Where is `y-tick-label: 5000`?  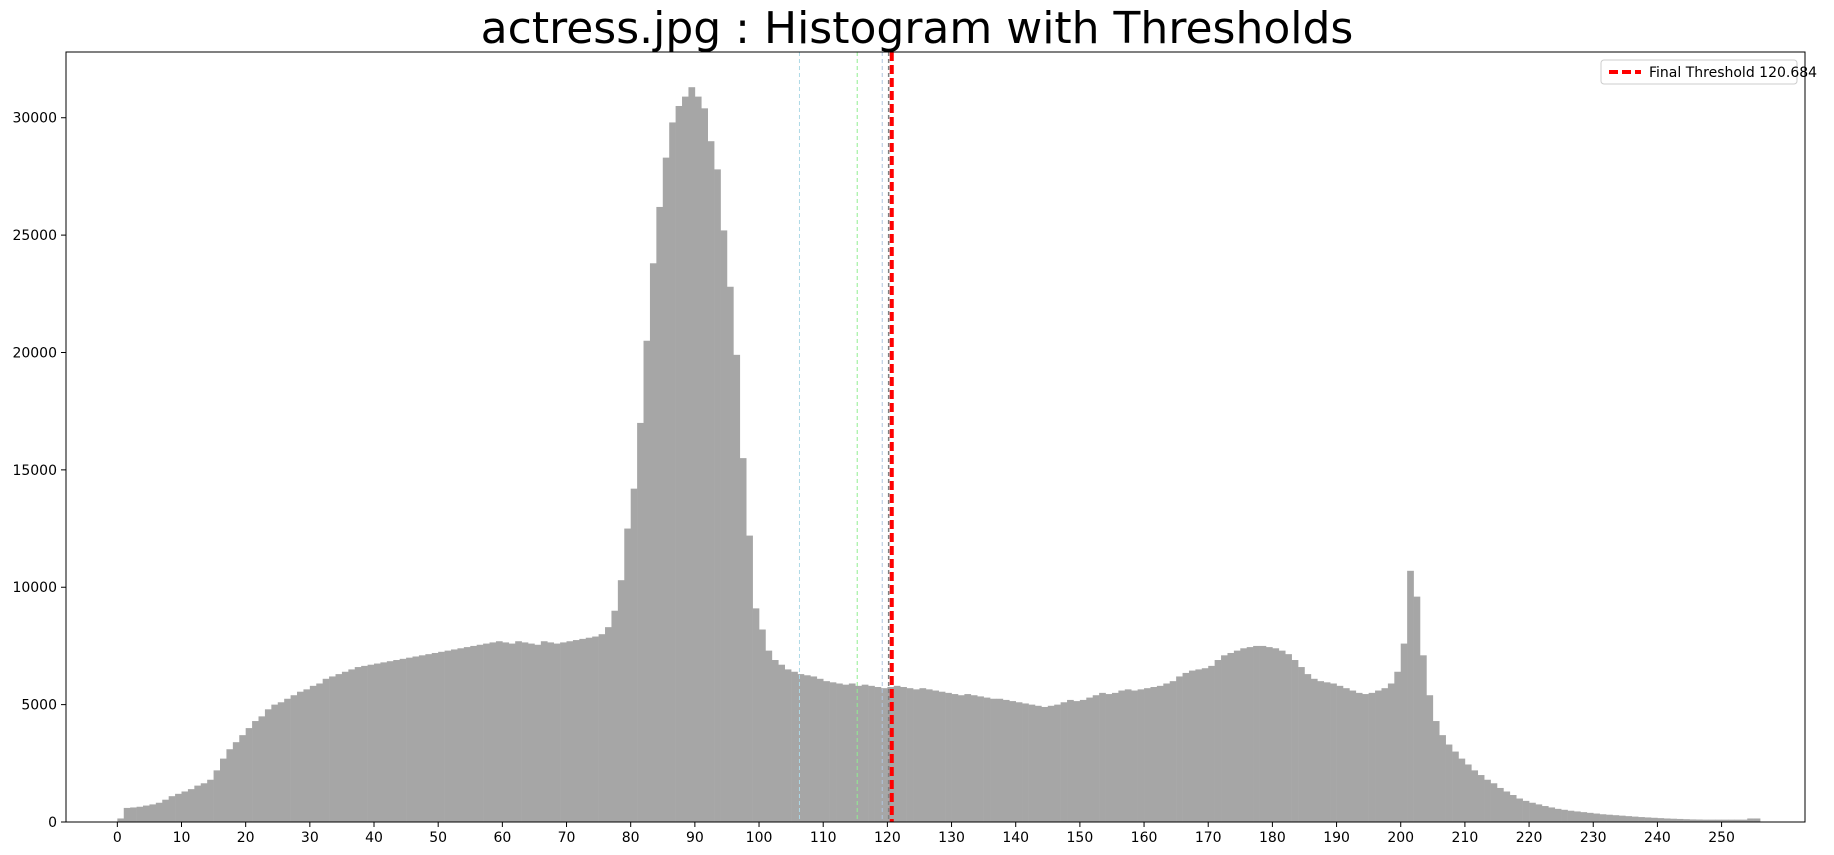 y-tick-label: 5000 is located at coordinates (39, 706).